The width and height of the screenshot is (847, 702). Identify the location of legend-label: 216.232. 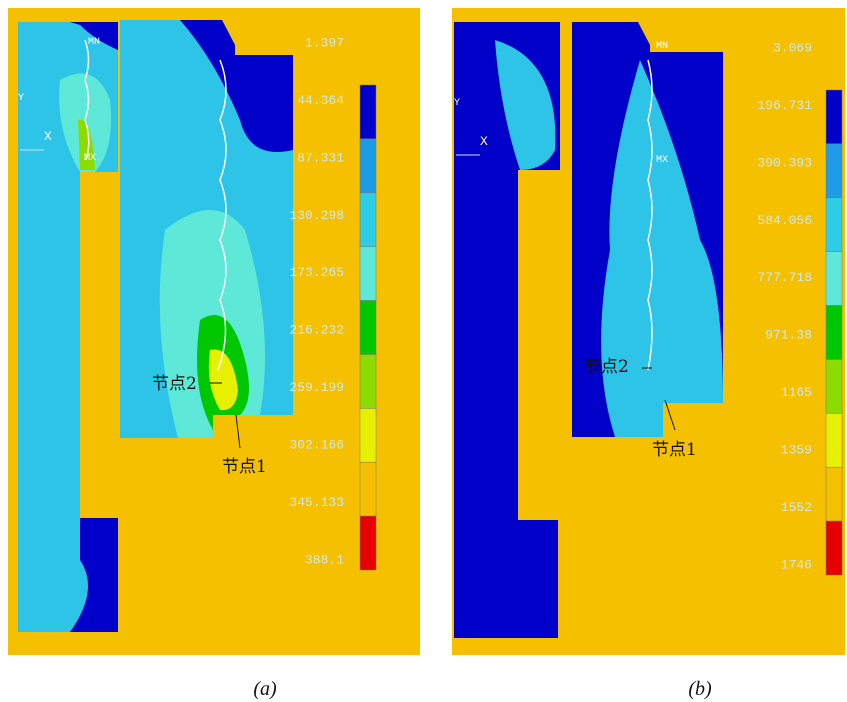
(316, 330).